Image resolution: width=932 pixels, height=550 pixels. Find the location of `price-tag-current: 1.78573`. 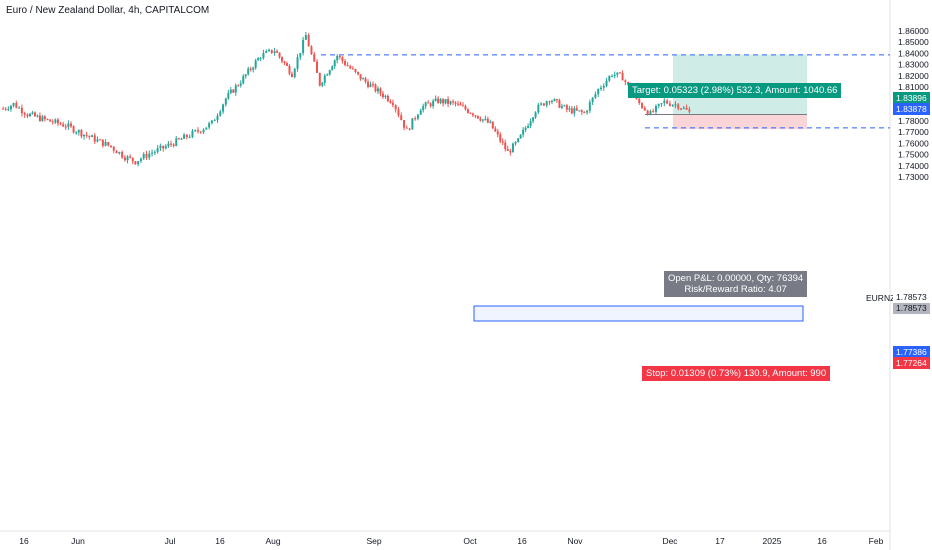

price-tag-current: 1.78573 is located at coordinates (911, 308).